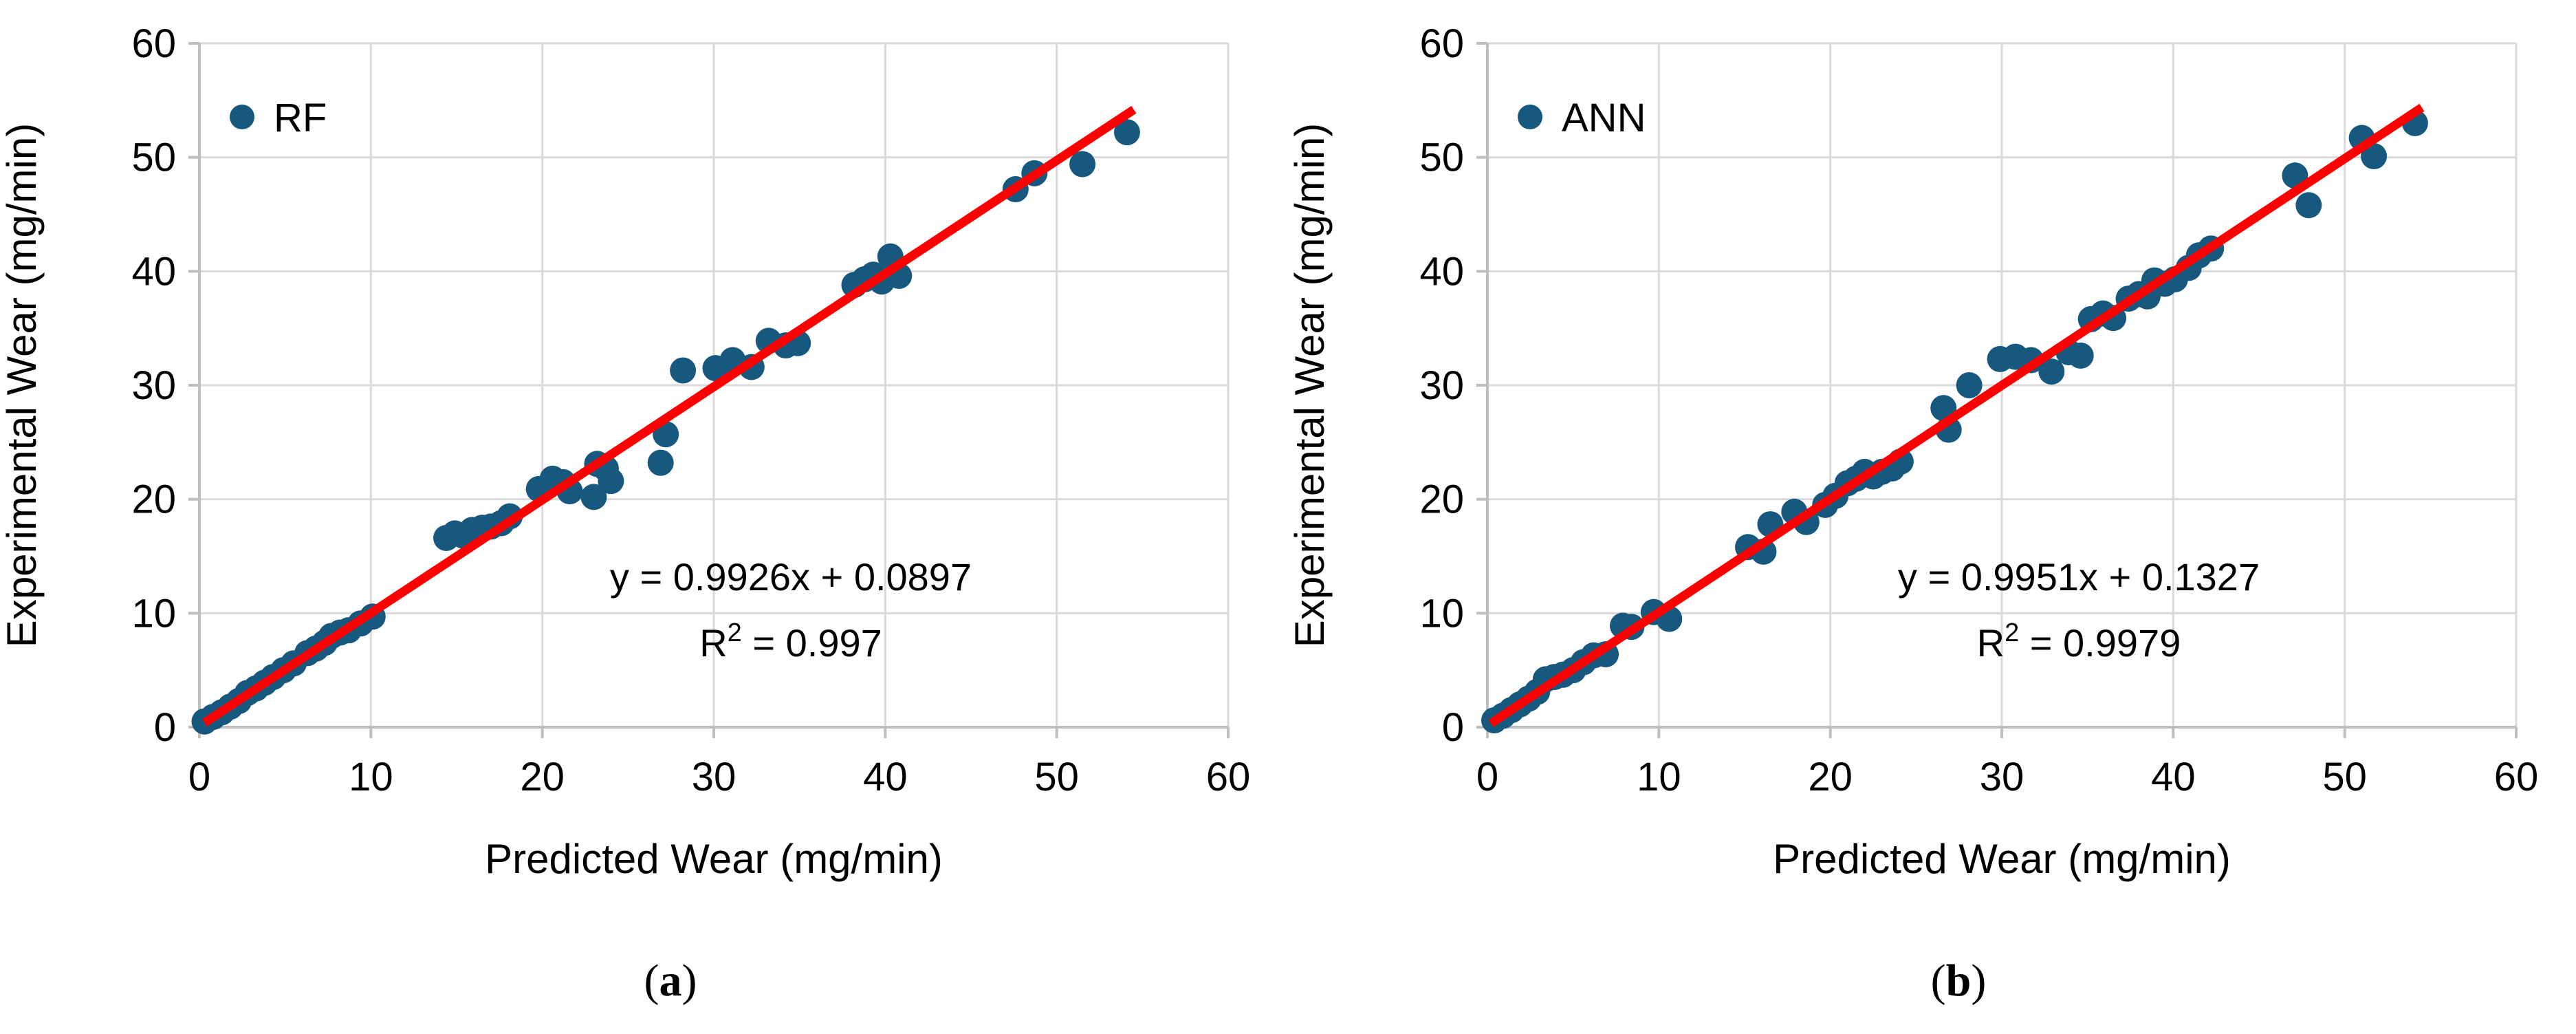 The image size is (2576, 1034). I want to click on panel-caption-a: (a), so click(670, 981).